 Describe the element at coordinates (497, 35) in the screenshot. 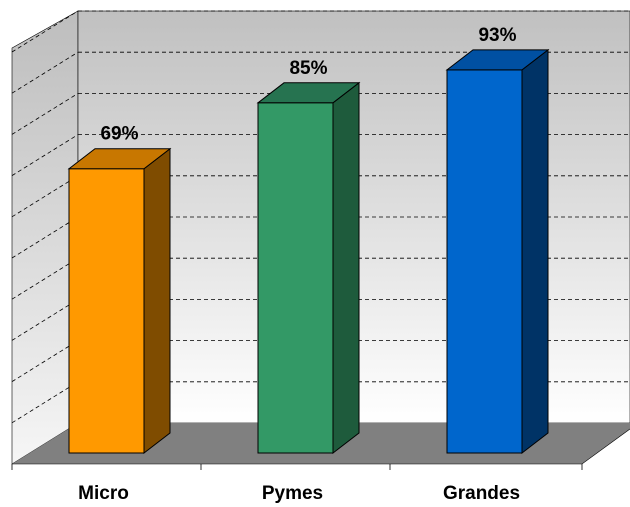

I see `value-label: 93%` at that location.